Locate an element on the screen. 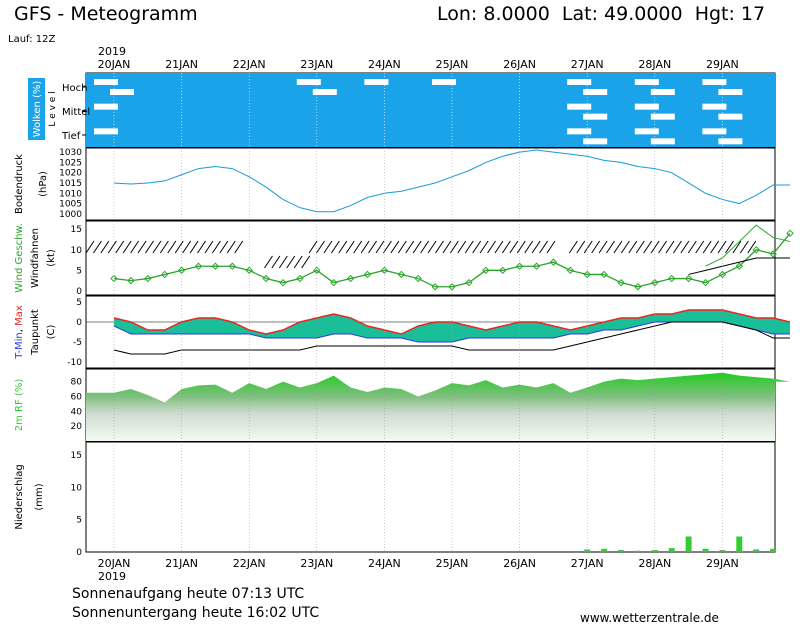 The width and height of the screenshot is (800, 625). cloud-label-box is located at coordinates (36, 109).